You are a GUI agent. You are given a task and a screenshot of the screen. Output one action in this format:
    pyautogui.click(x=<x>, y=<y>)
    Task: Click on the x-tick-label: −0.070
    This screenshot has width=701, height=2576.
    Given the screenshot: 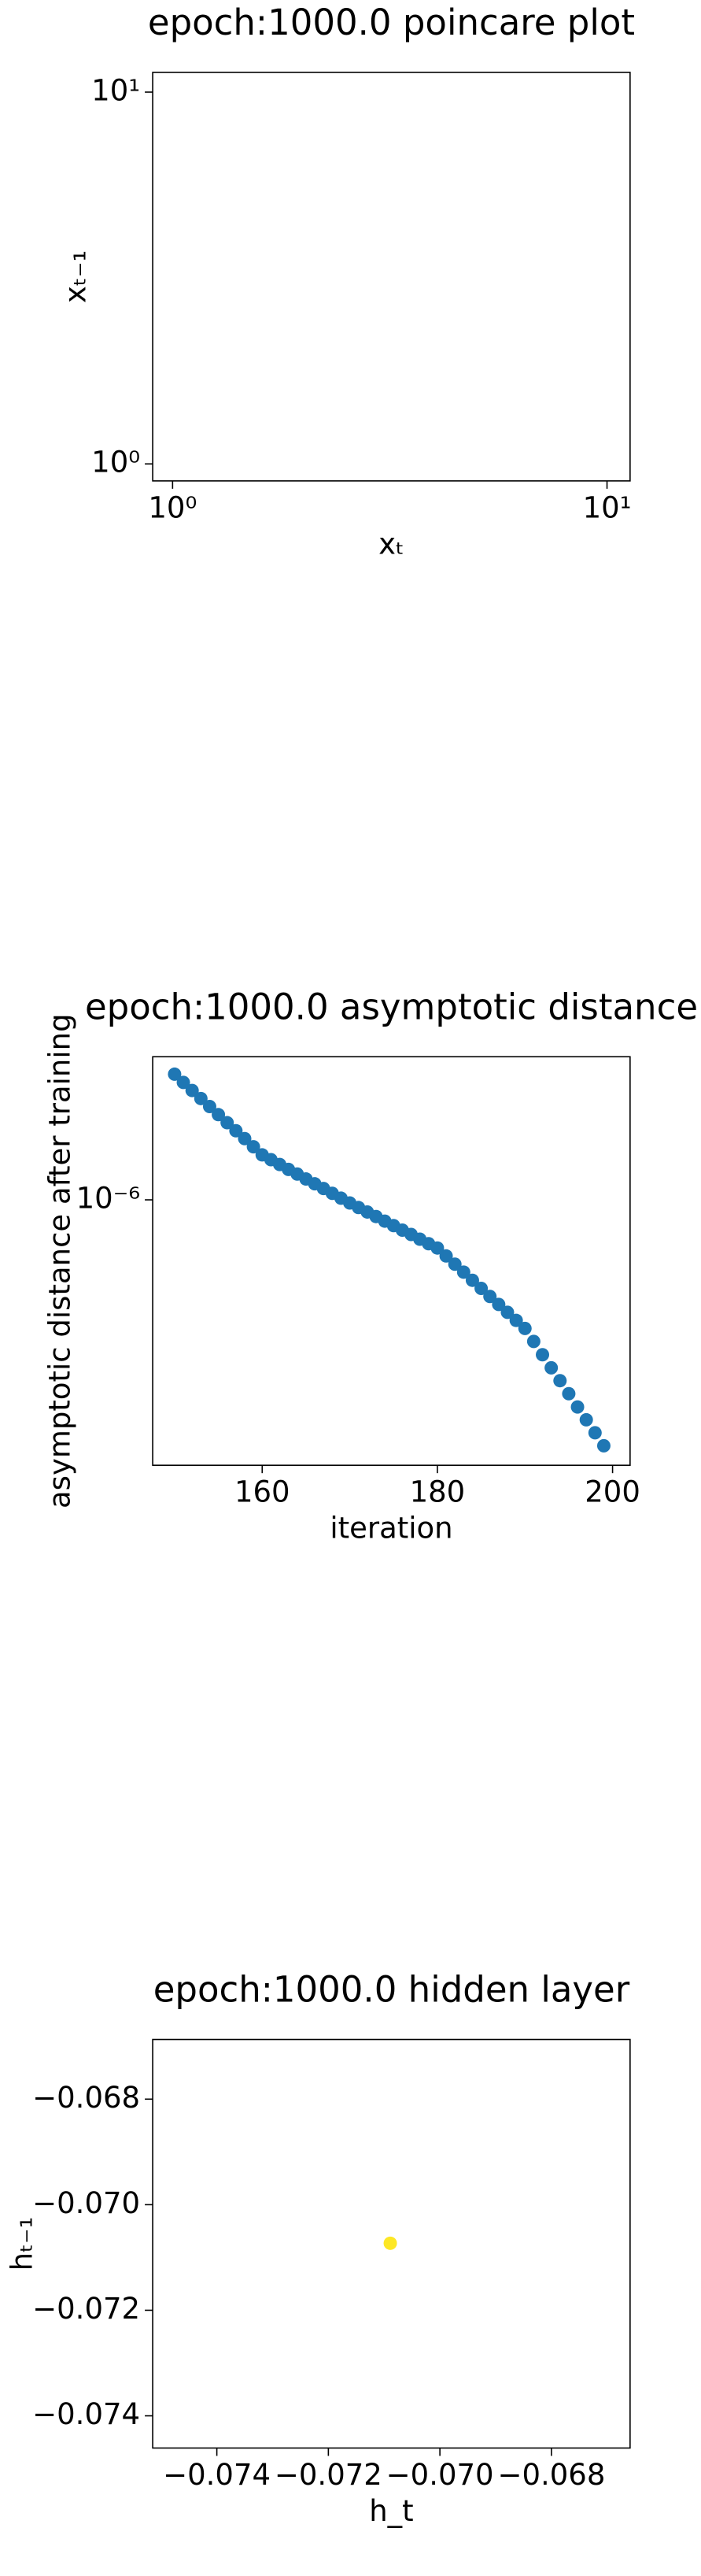 What is the action you would take?
    pyautogui.click(x=440, y=2475)
    